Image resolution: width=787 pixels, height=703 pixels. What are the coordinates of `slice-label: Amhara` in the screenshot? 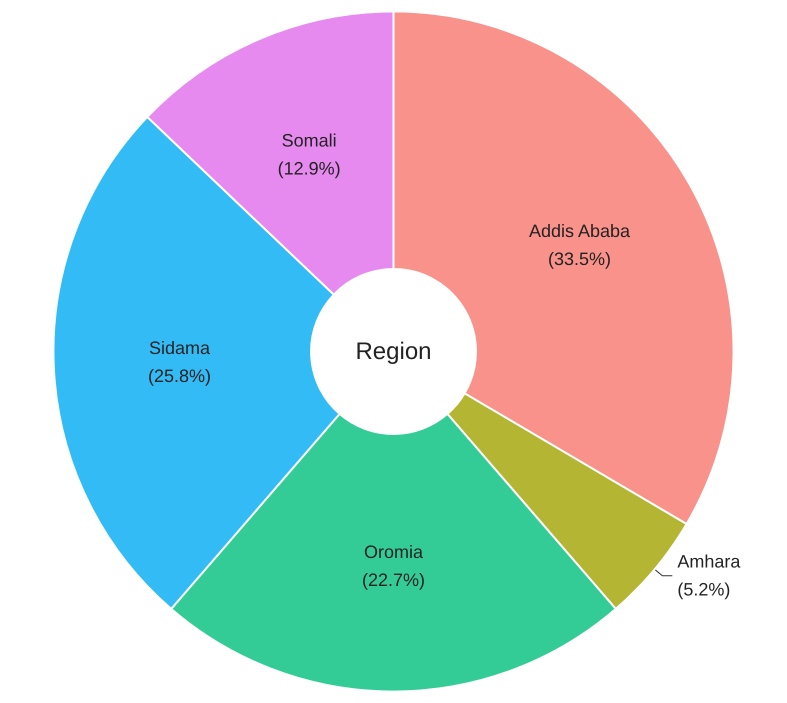 It's located at (709, 562).